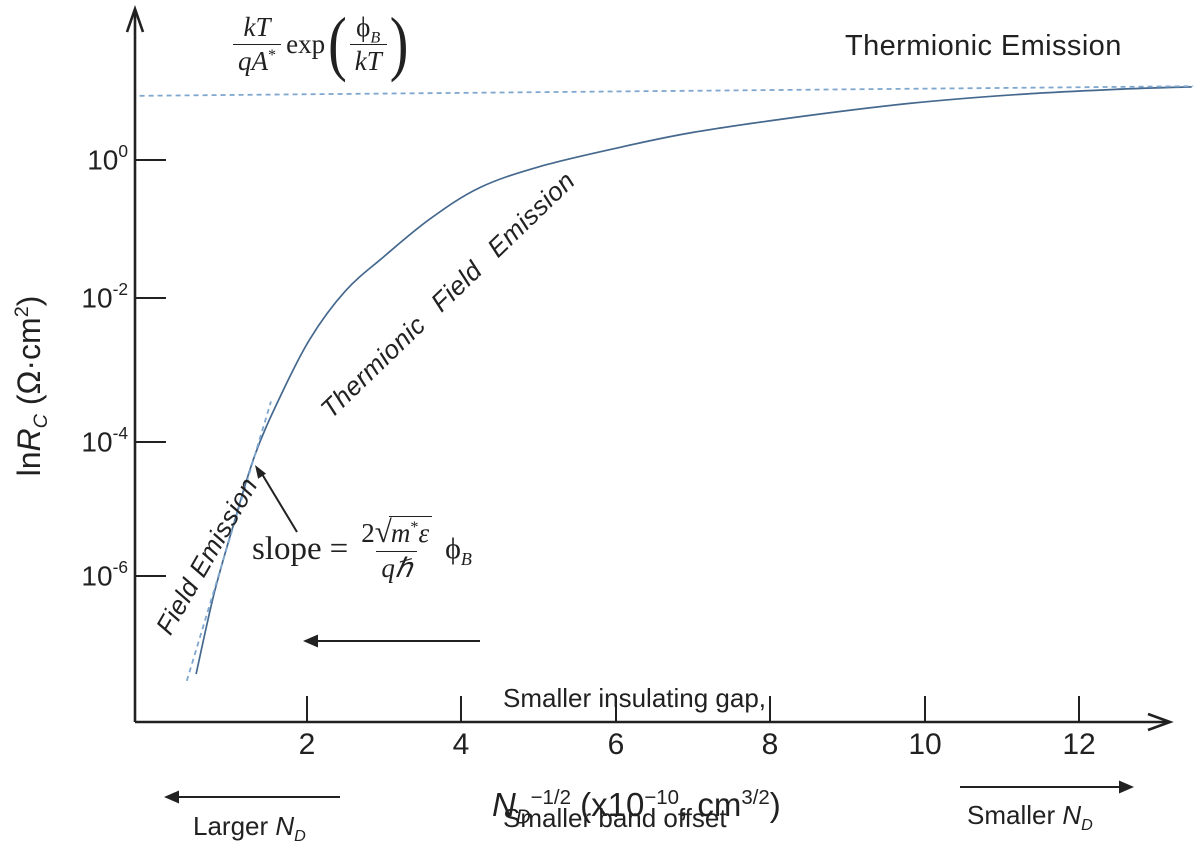 The image size is (1200, 857). I want to click on asymptote-eq-den-main: qA, so click(253, 60).